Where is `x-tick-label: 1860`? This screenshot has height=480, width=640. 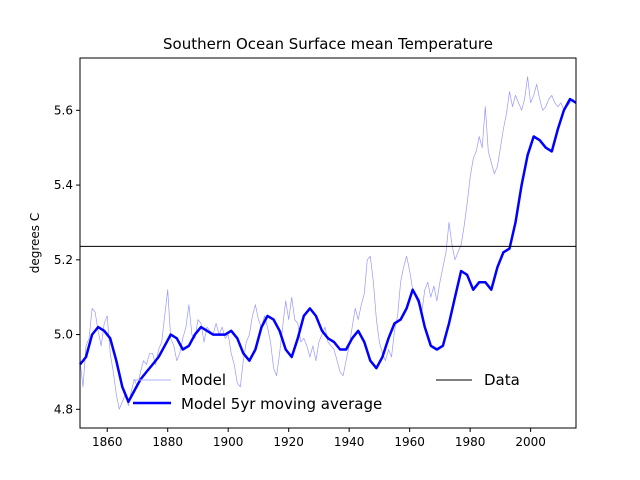 x-tick-label: 1860 is located at coordinates (107, 442).